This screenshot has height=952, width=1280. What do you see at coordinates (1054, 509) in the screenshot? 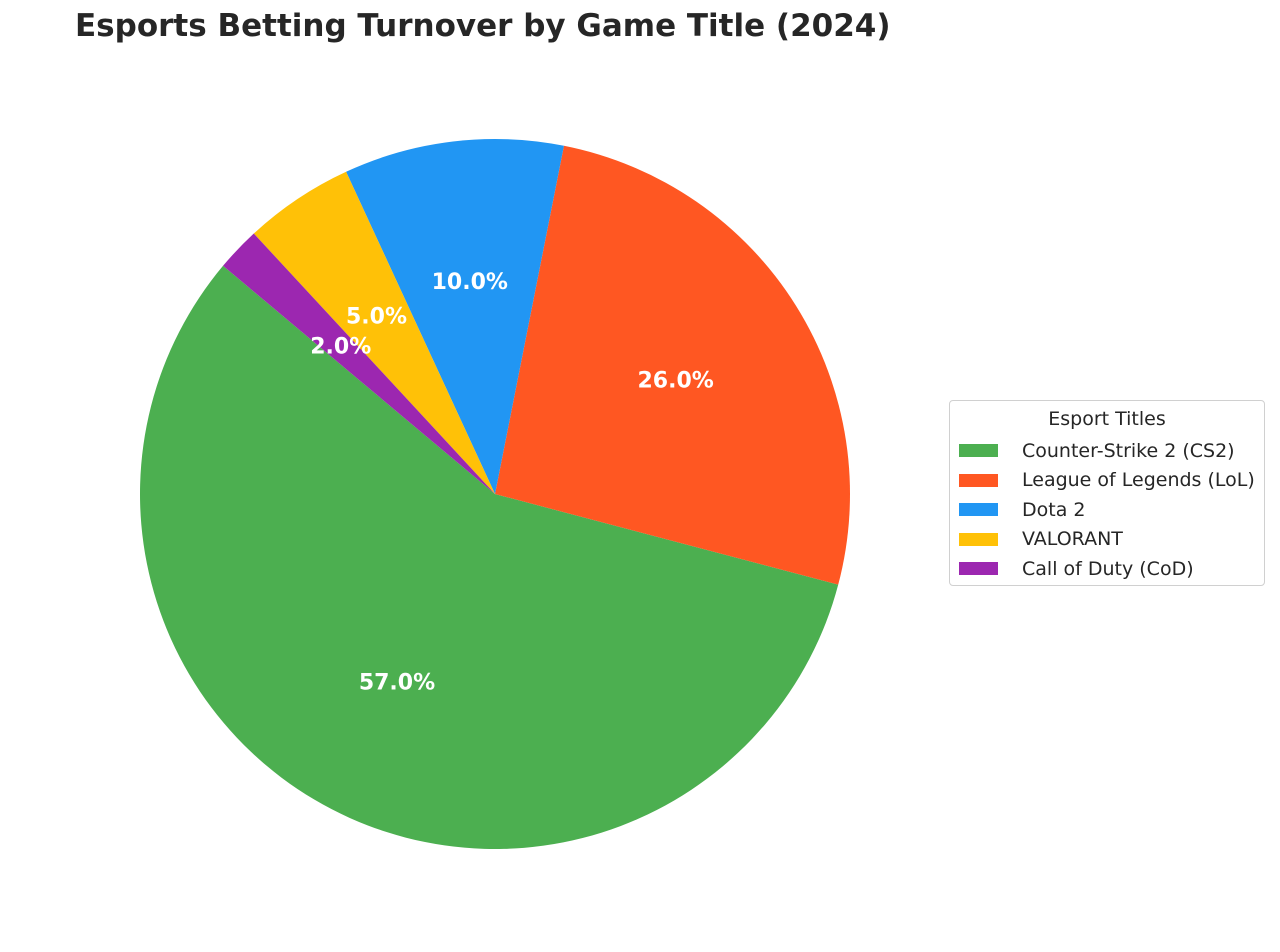
I see `legend-label: Dota 2` at bounding box center [1054, 509].